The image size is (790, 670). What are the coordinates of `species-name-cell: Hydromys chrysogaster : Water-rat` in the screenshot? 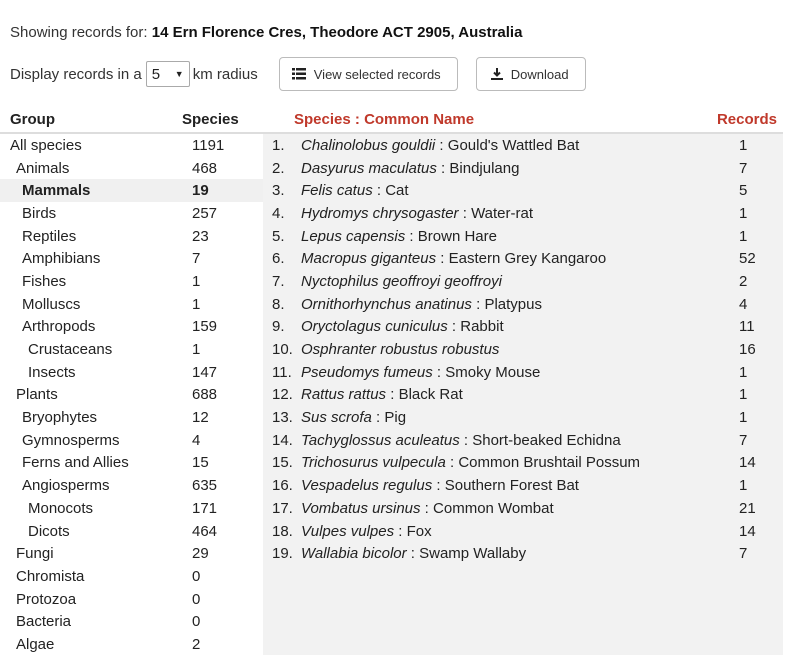 It's located at (517, 213).